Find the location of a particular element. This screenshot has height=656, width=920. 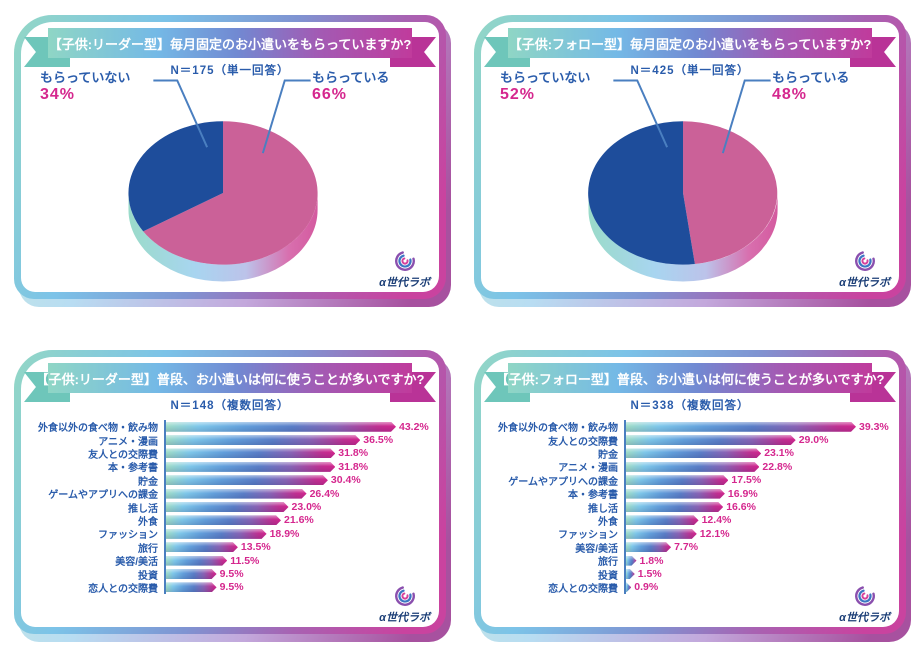

bar-category-label: 恋人との交際費 is located at coordinates (123, 589).